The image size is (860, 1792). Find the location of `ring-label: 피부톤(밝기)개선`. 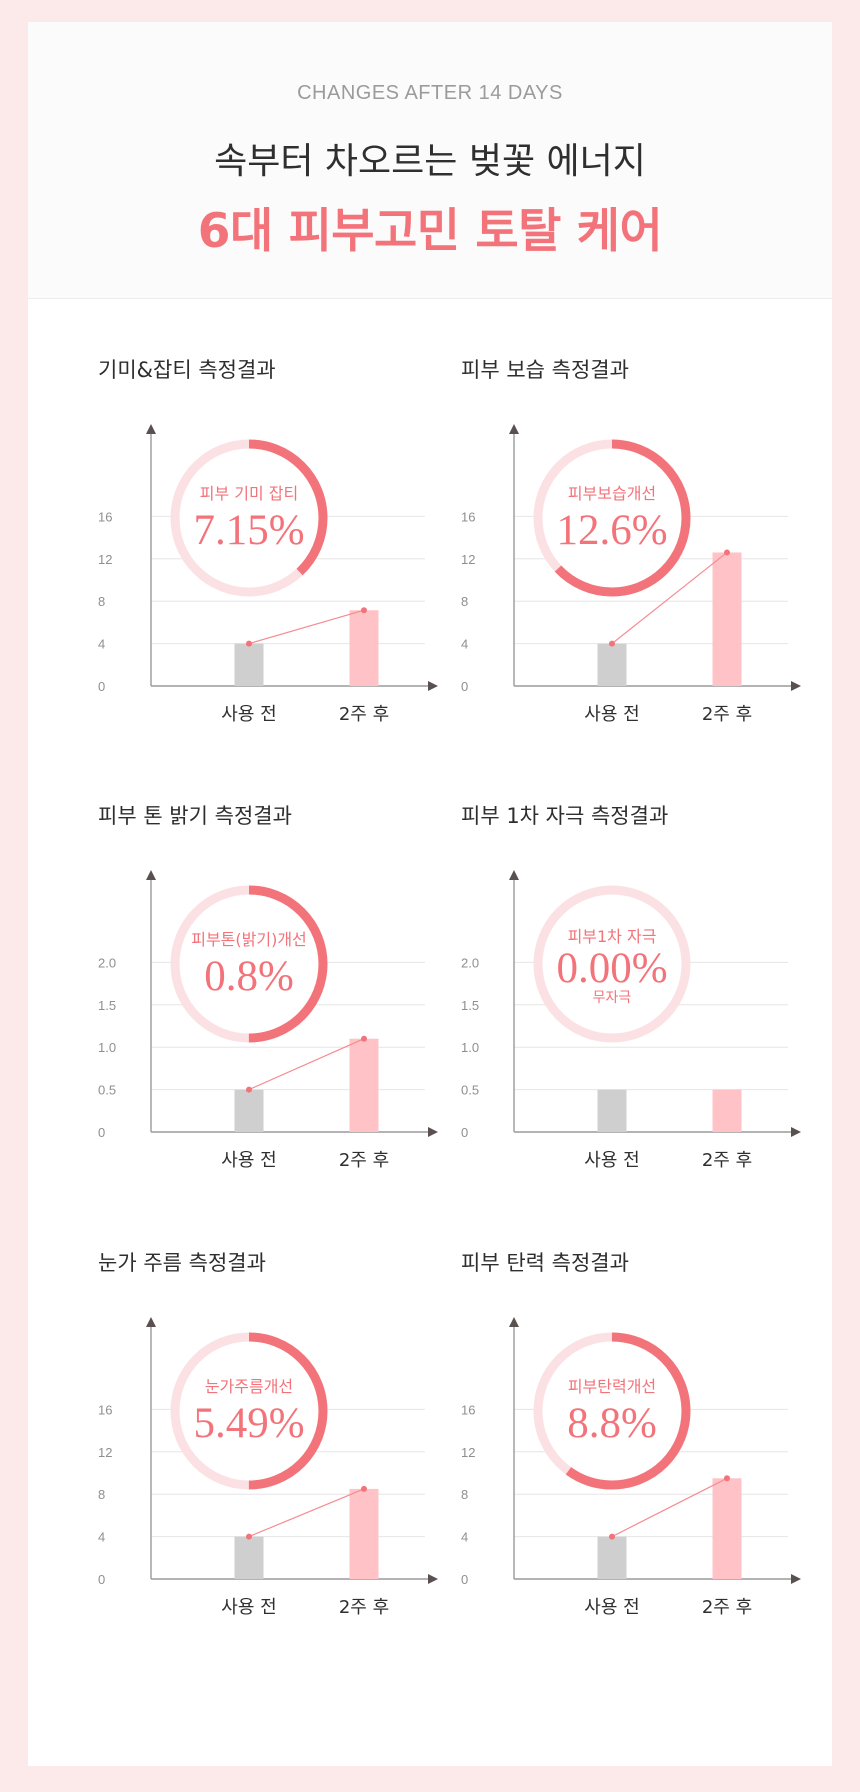

ring-label: 피부톤(밝기)개선 is located at coordinates (249, 939).